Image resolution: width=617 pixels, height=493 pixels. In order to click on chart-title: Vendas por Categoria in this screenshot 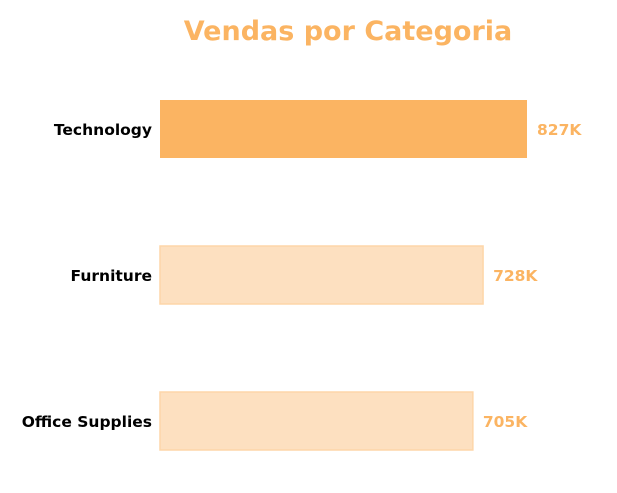, I will do `click(348, 31)`.